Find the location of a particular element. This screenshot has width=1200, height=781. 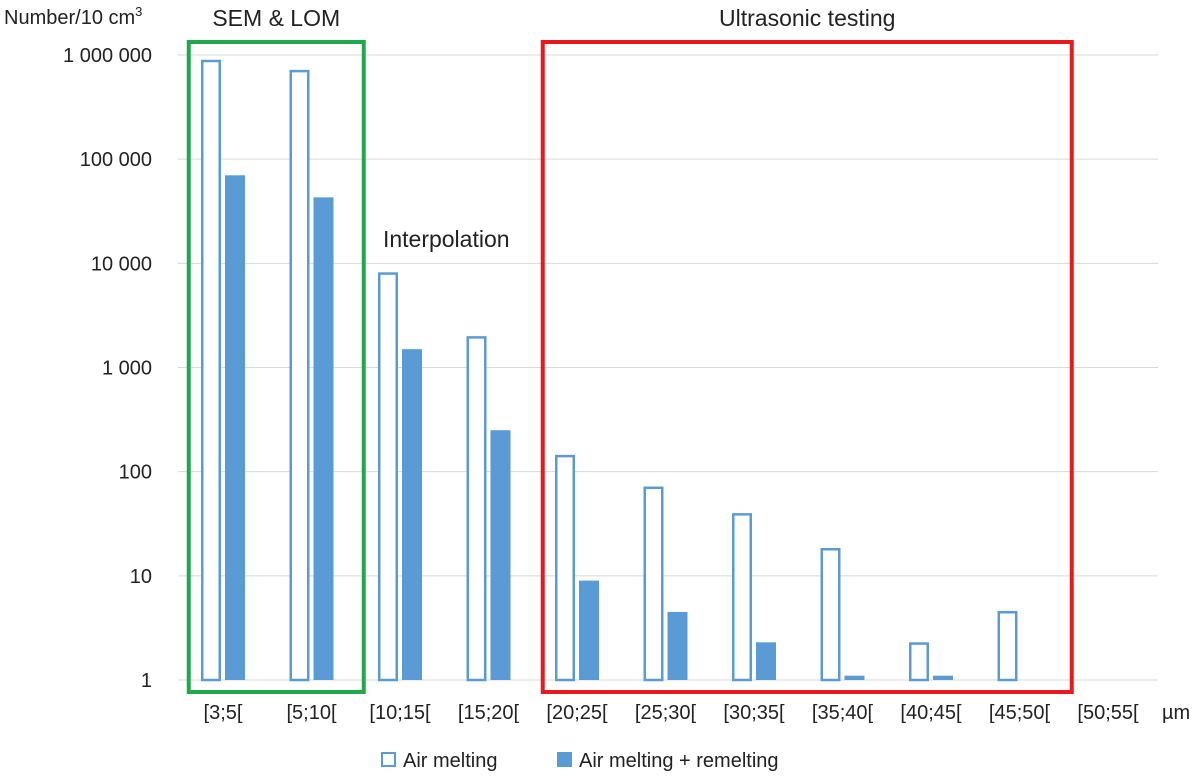

y-tick-label: 10 is located at coordinates (141, 577).